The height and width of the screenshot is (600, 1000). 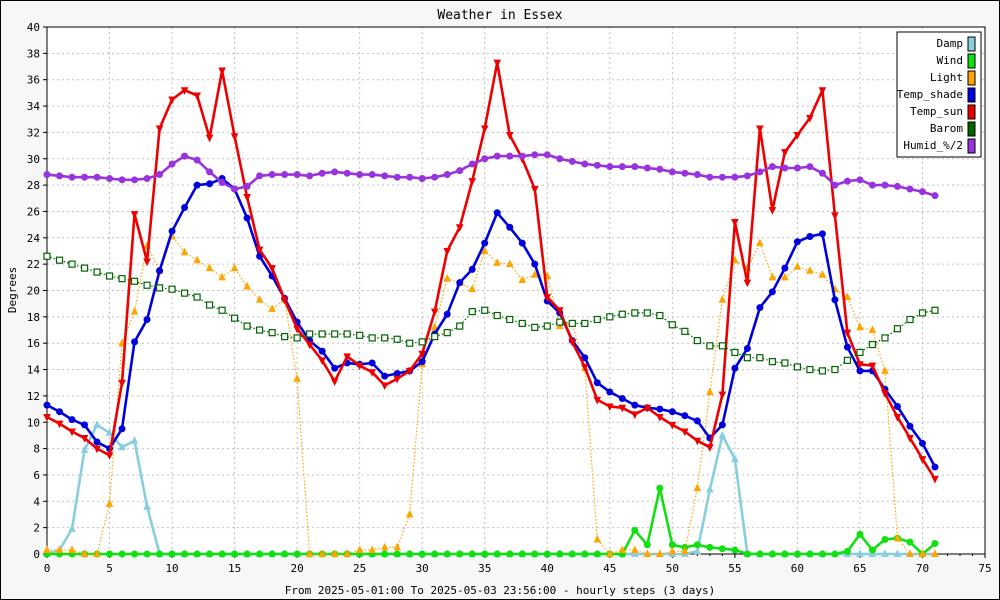 I want to click on legend-label: Light, so click(x=946, y=77).